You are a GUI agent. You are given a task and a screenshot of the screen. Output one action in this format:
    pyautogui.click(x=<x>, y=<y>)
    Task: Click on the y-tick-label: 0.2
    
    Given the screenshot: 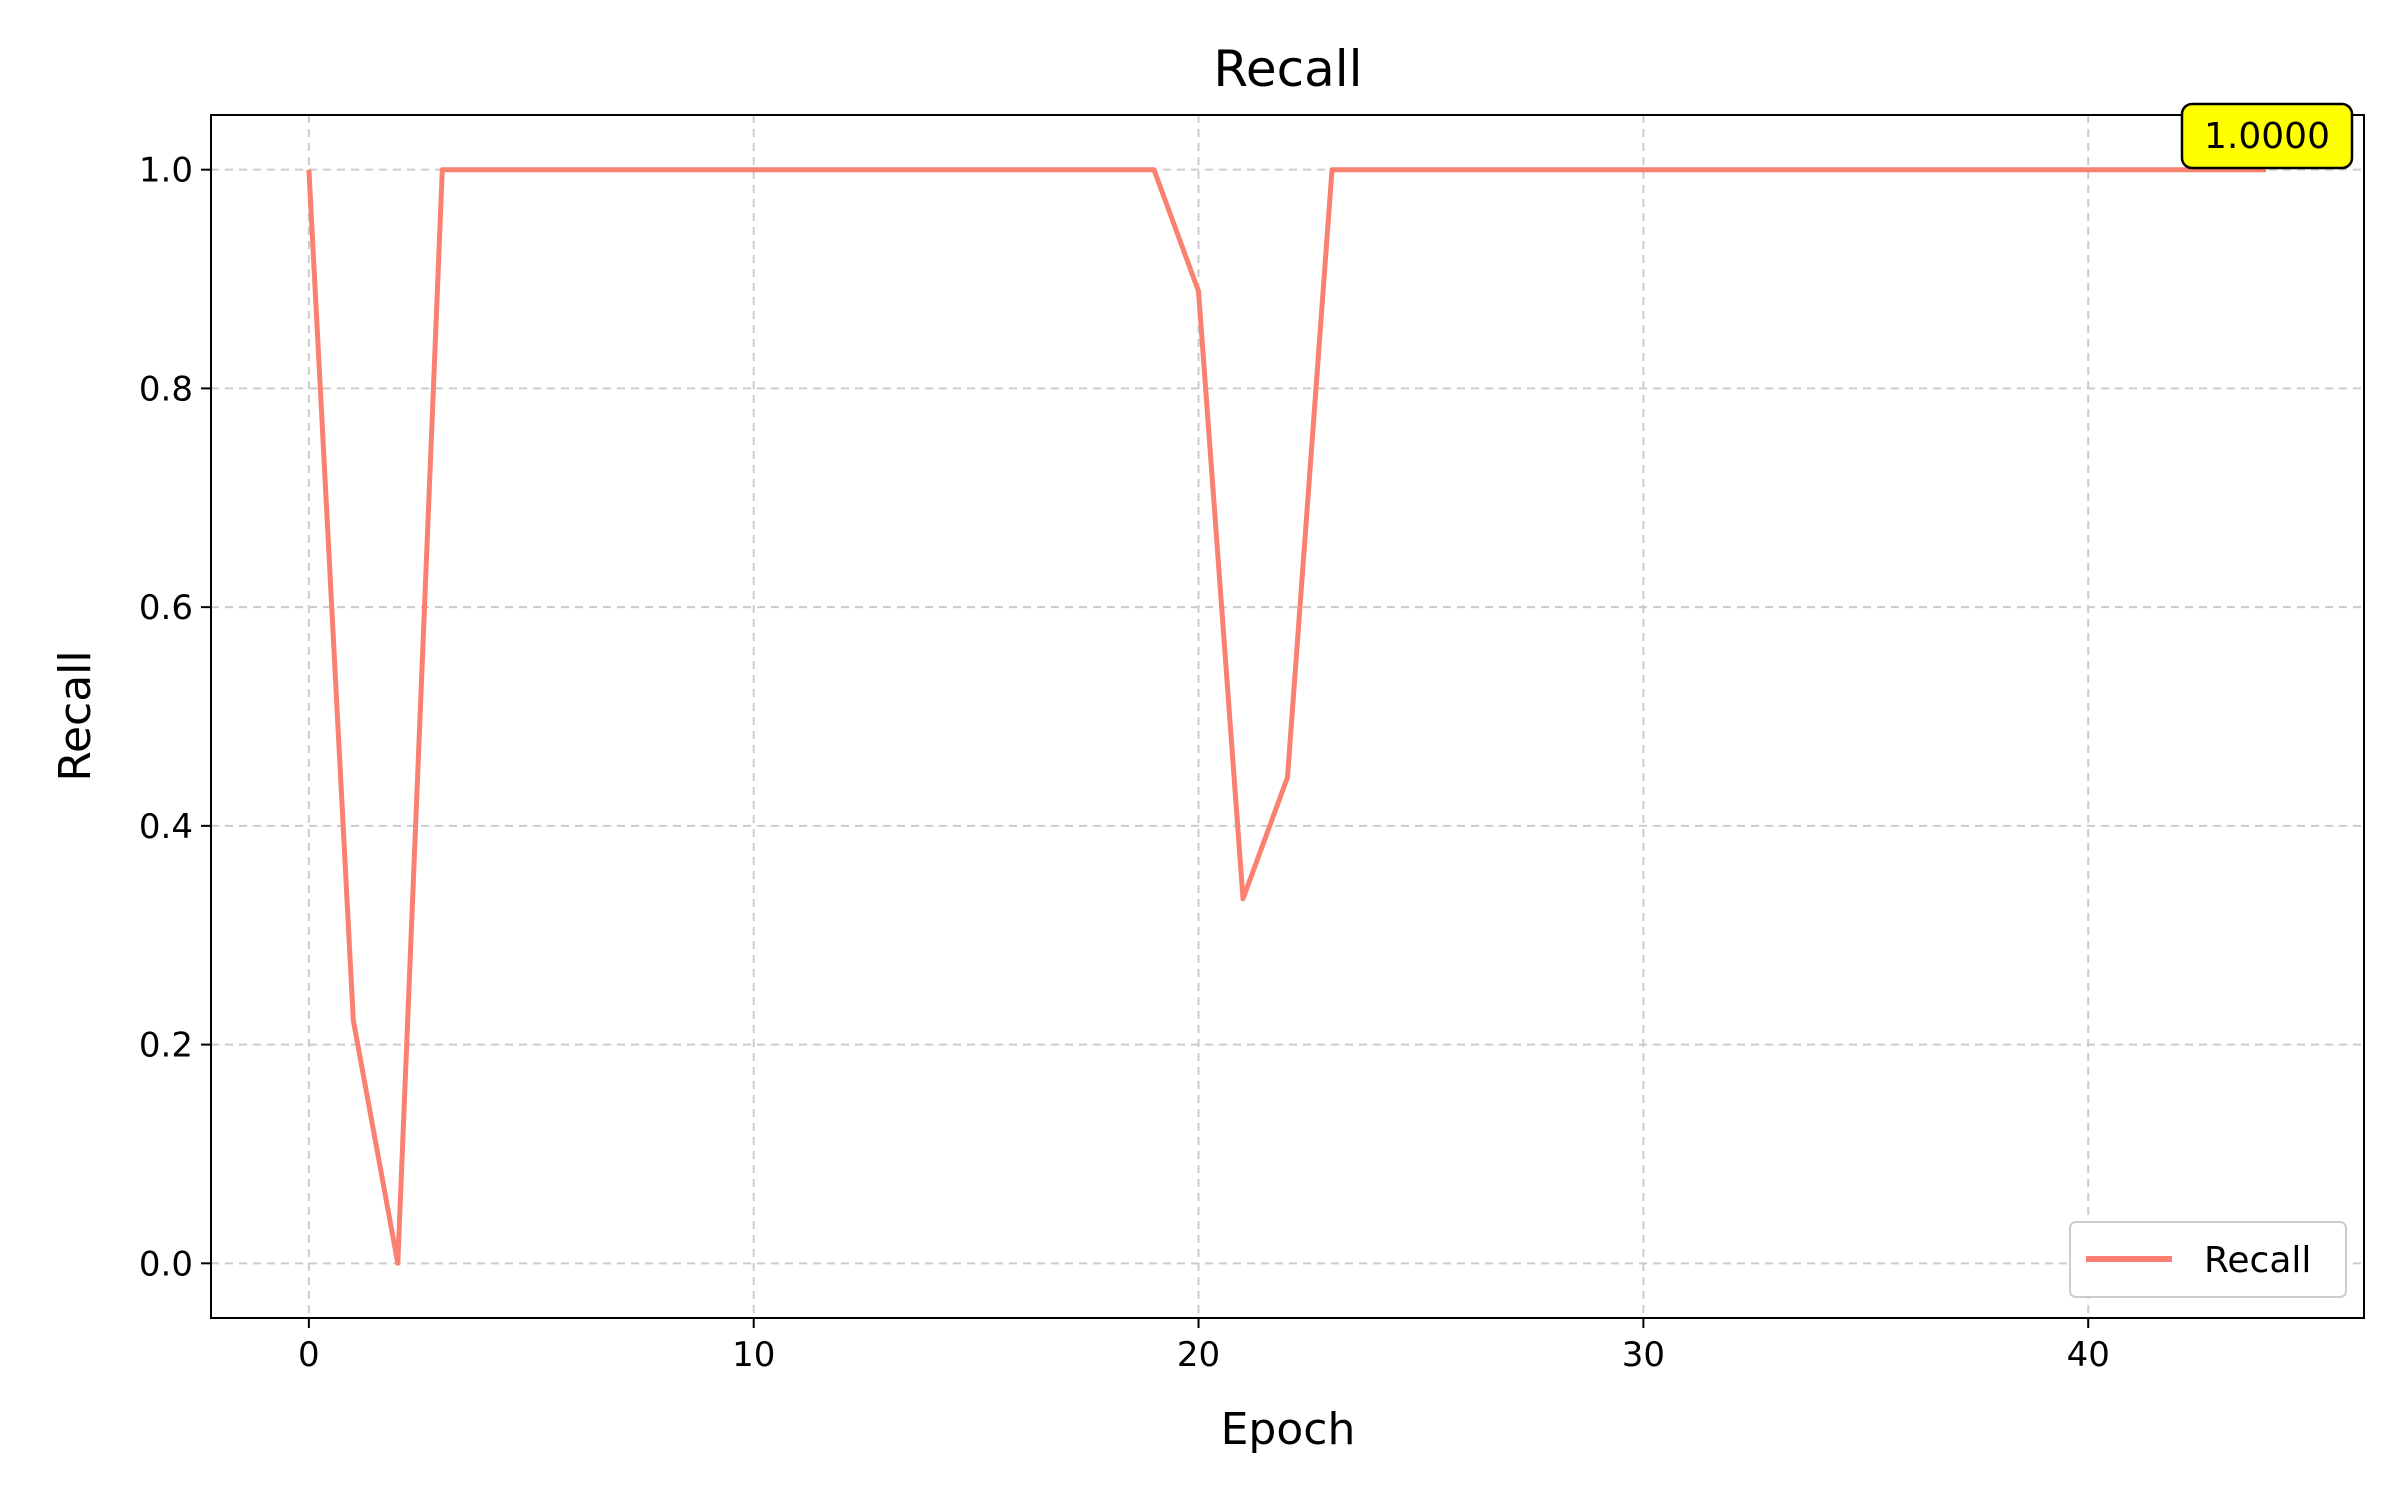 What is the action you would take?
    pyautogui.click(x=166, y=1046)
    